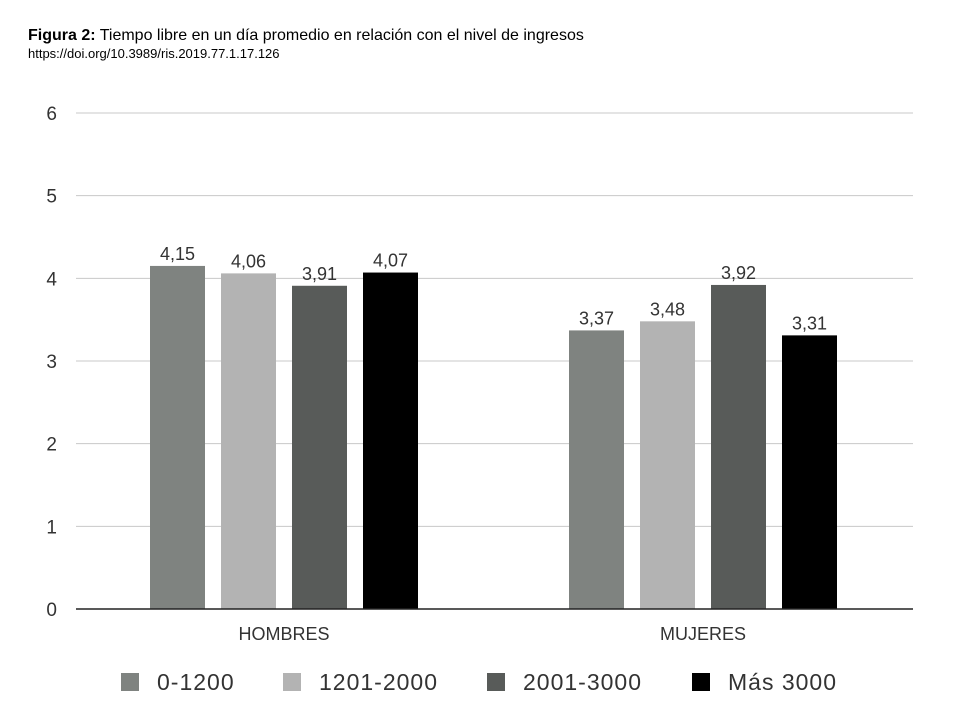 The image size is (960, 712). Describe the element at coordinates (378, 682) in the screenshot. I see `legend-label: 1201-2000` at that location.